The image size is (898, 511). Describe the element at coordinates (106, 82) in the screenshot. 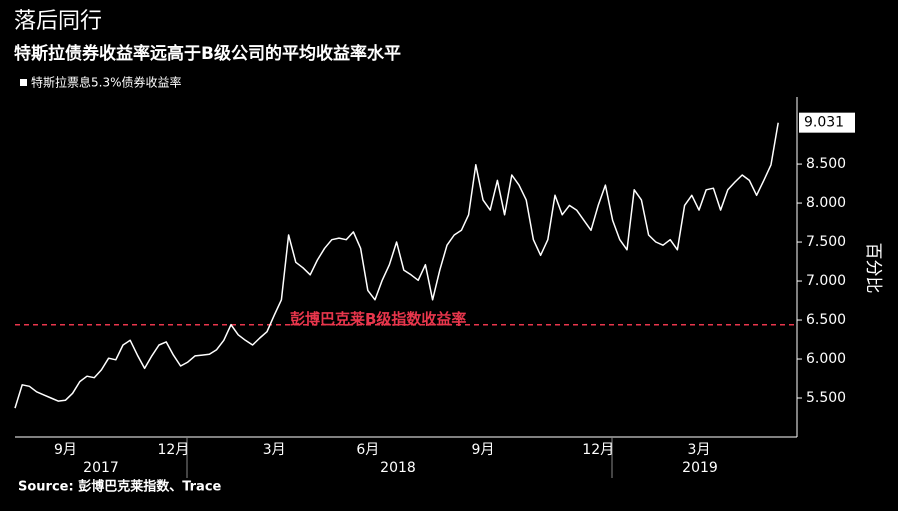

I see `legend-label: 特斯拉票息5.3%债券收益率` at that location.